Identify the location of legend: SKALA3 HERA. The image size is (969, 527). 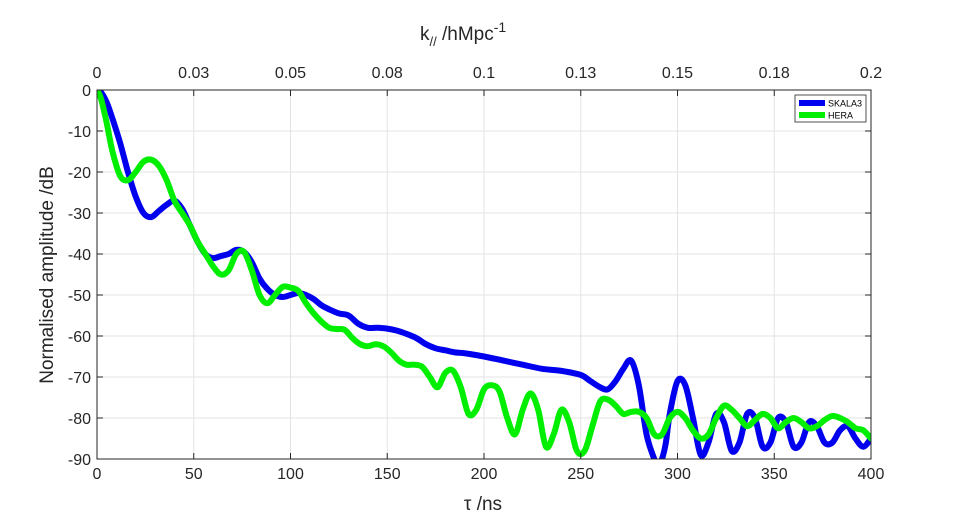
(830, 108).